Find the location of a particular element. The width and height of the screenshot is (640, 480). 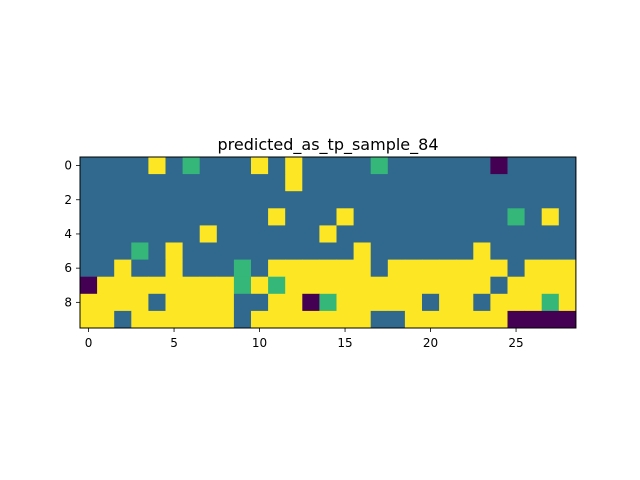

y-tick-label: 0 is located at coordinates (68, 166).